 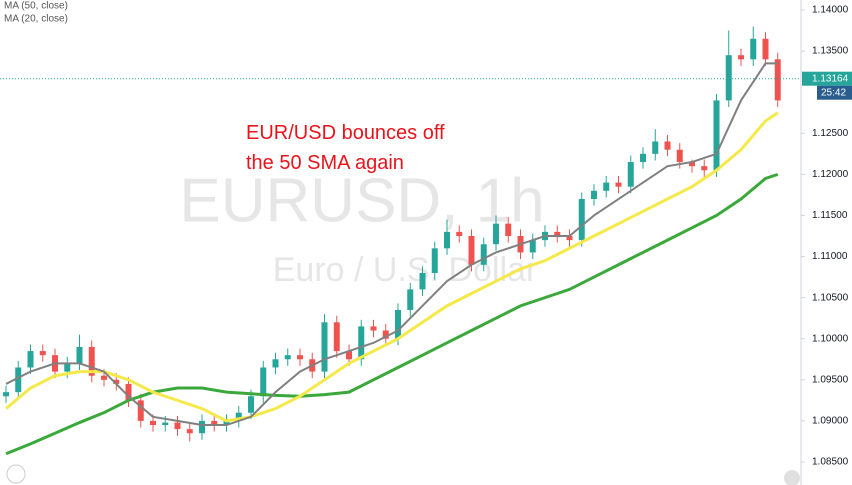 I want to click on logo, so click(x=792, y=477).